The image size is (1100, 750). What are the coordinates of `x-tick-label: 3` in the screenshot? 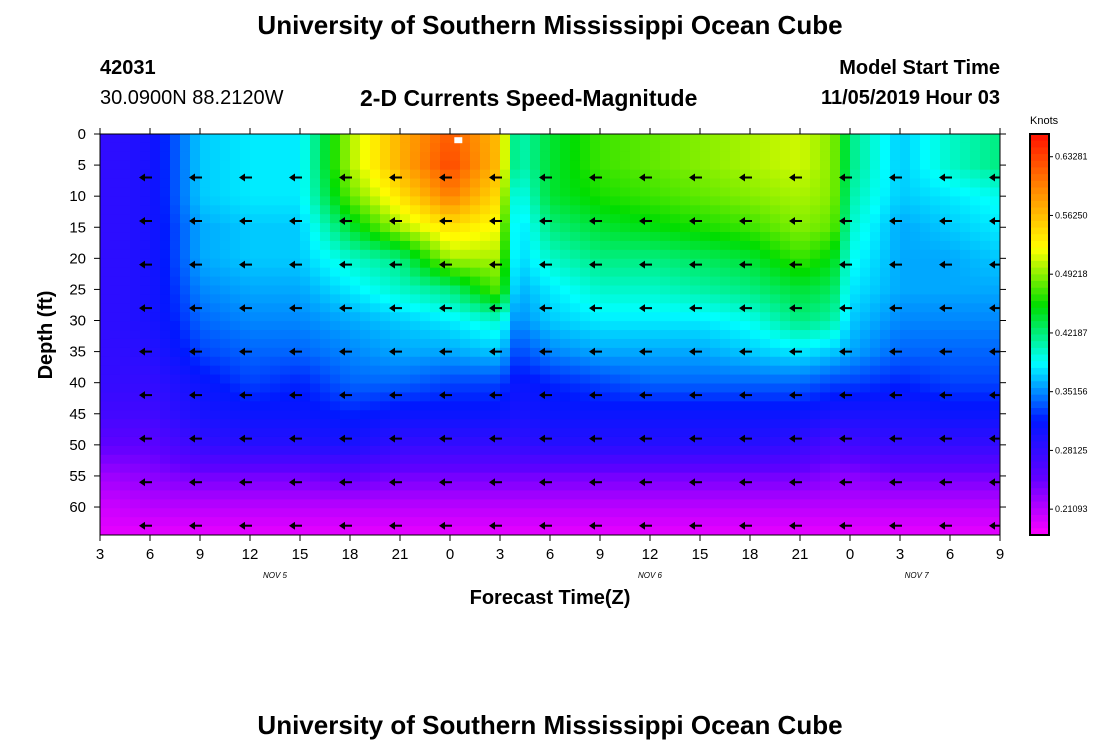 It's located at (100, 554).